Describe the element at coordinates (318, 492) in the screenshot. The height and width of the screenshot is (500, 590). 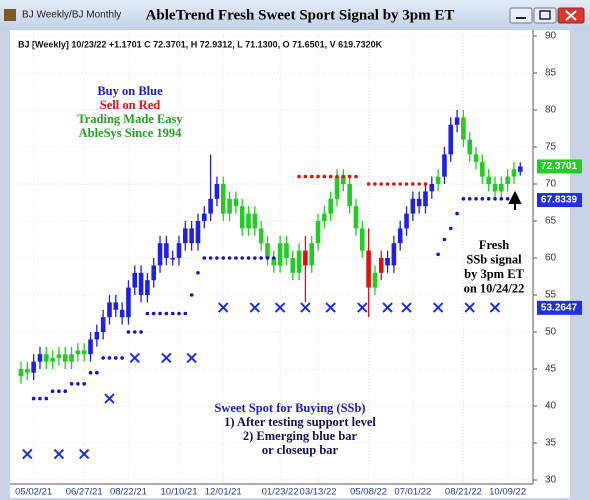
I see `x-tick-label: 03/13/22` at that location.